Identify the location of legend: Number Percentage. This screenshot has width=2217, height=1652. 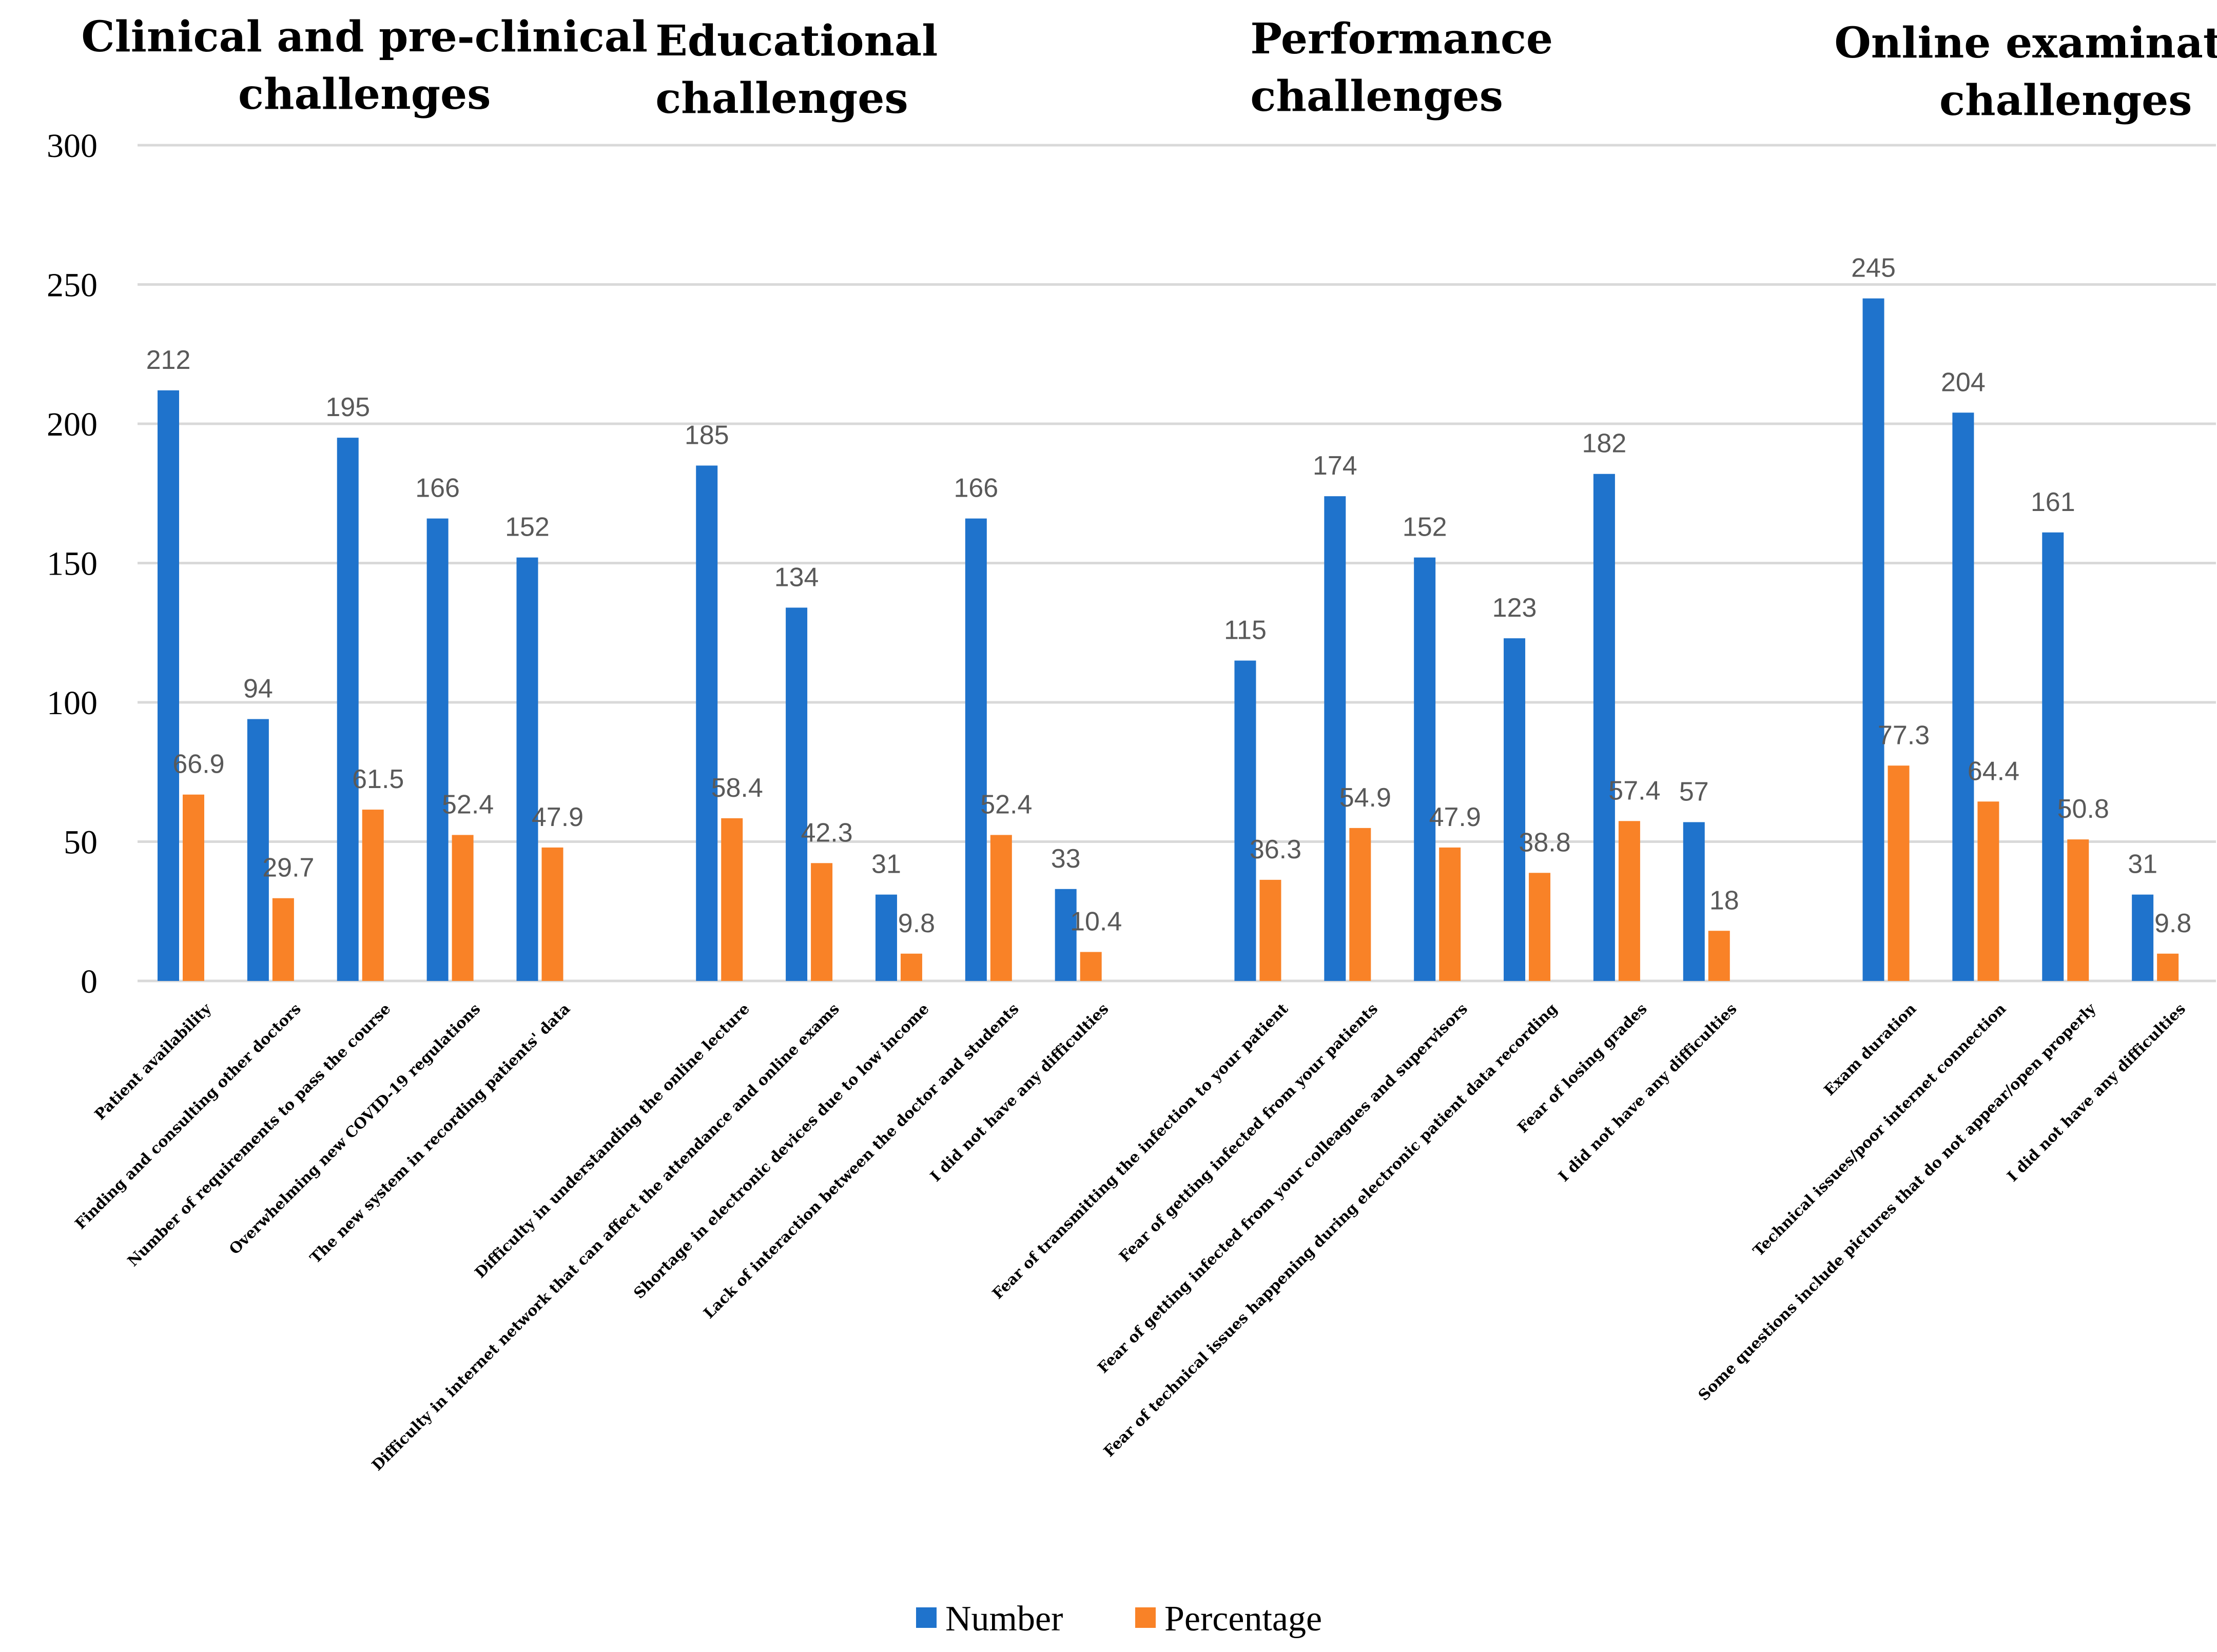
(1119, 1619).